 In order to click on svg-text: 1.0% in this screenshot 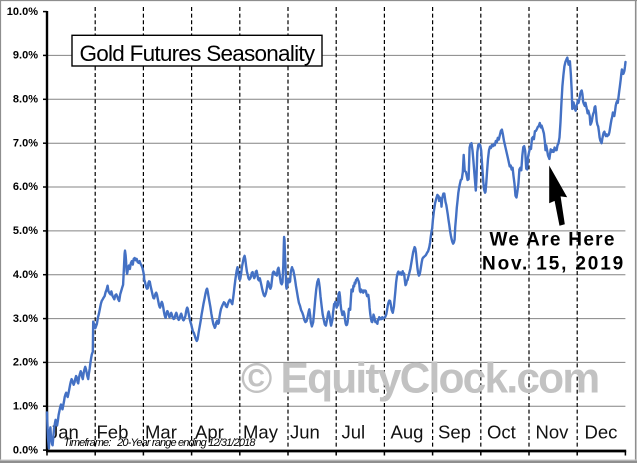, I will do `click(25, 406)`.